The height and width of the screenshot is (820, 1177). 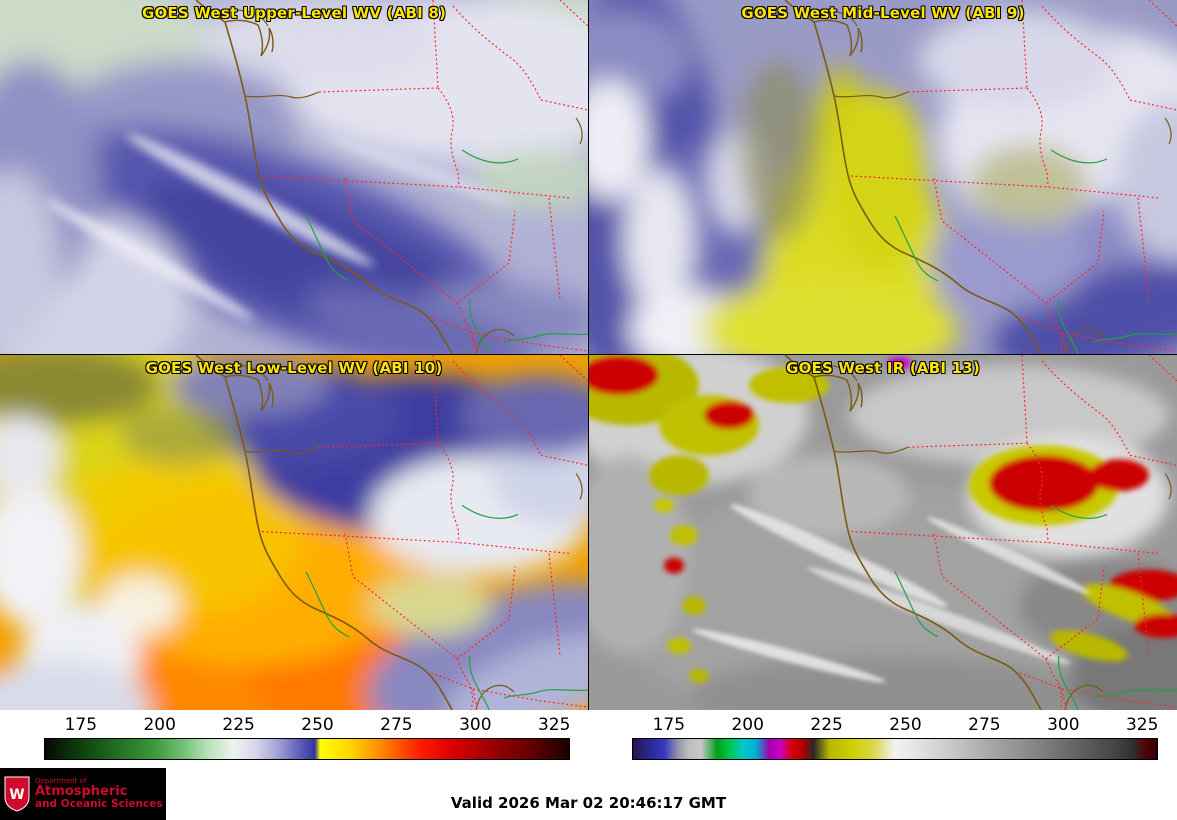 I want to click on panel-title: GOES West Upper-Level WV (ABI 8), so click(x=294, y=13).